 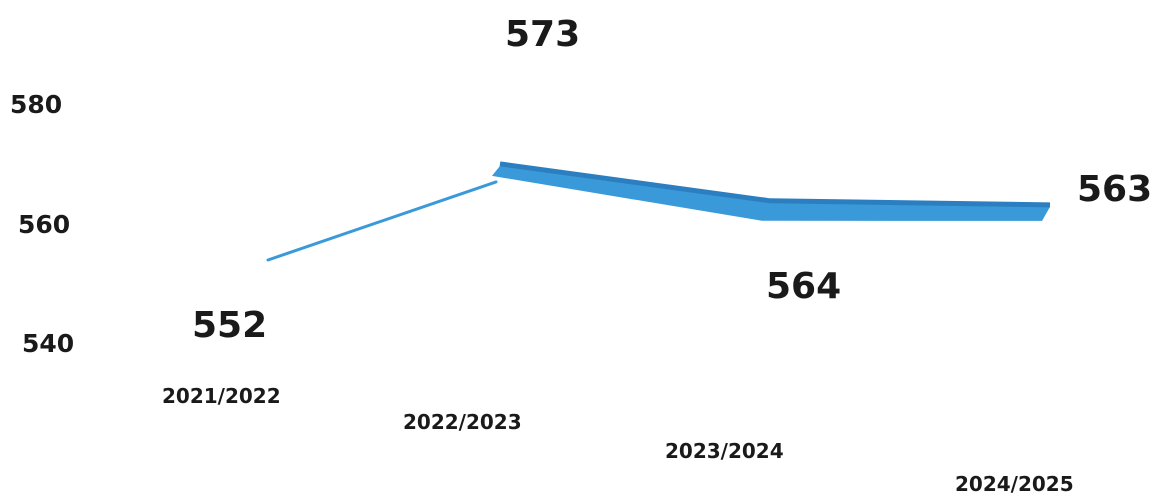 I want to click on series-line-group, so click(x=658, y=211).